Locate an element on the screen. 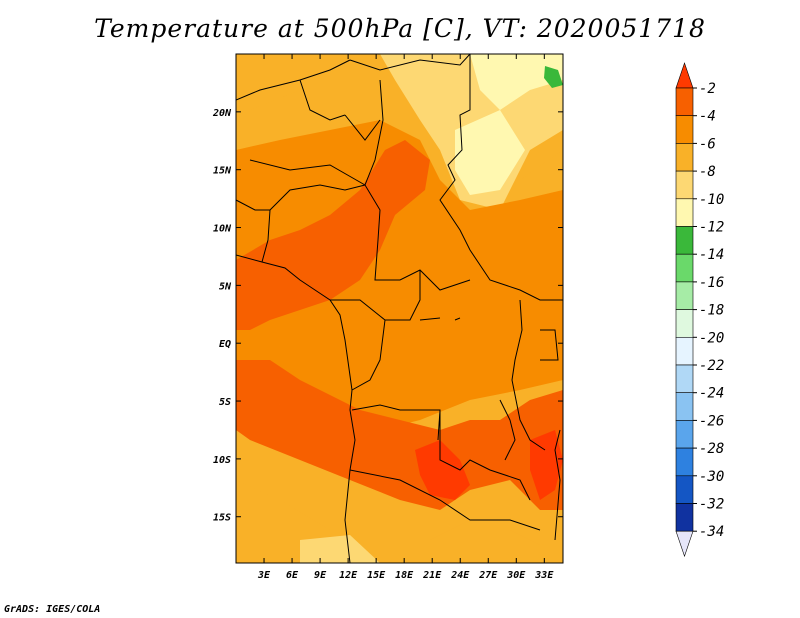 Image resolution: width=800 pixels, height=618 pixels. lon-tick-label: 27E is located at coordinates (488, 575).